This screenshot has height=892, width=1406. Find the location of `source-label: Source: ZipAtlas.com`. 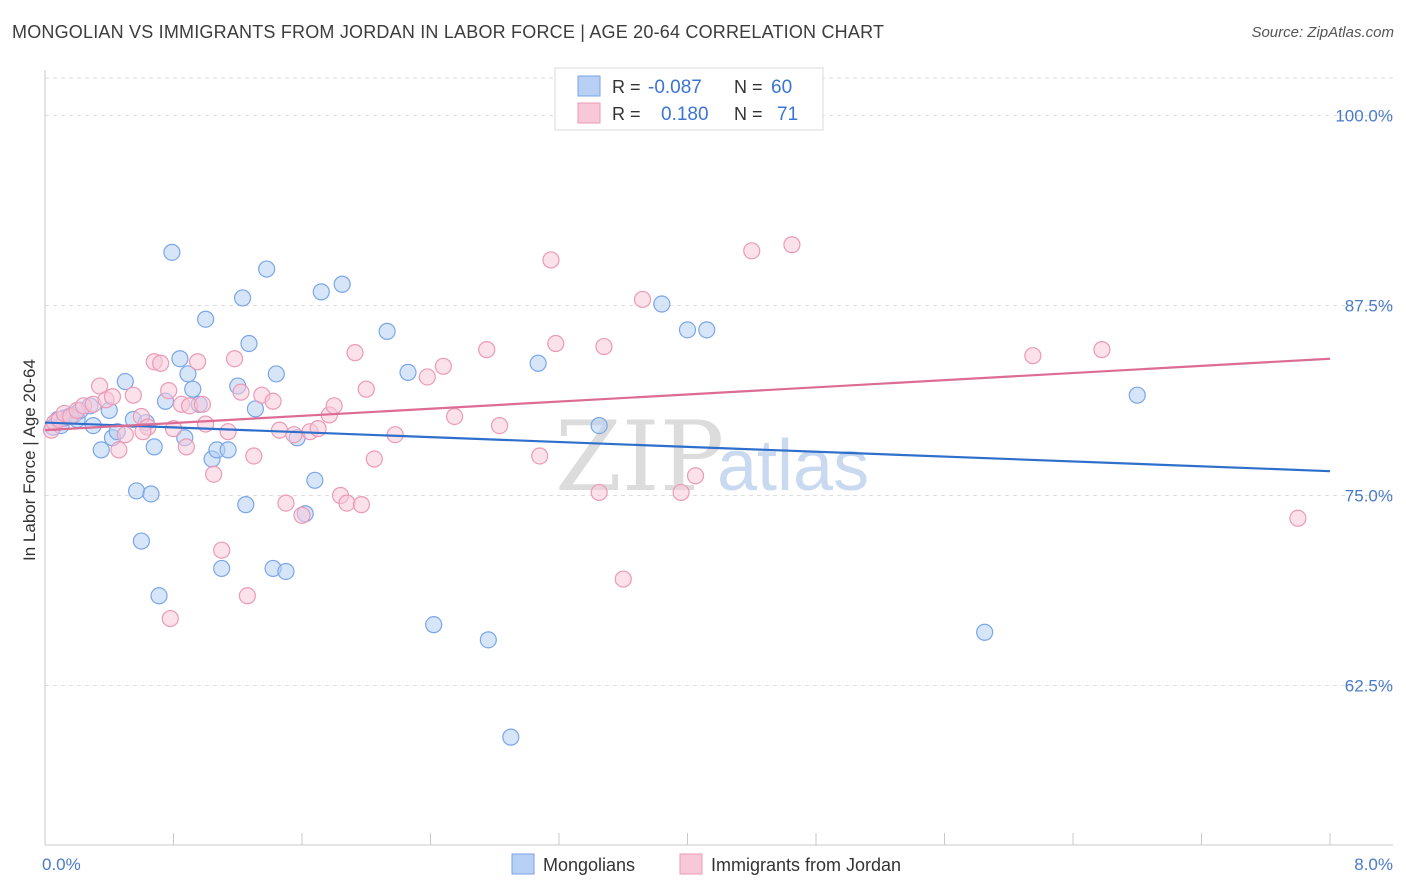

source-label: Source: ZipAtlas.com is located at coordinates (1322, 32).